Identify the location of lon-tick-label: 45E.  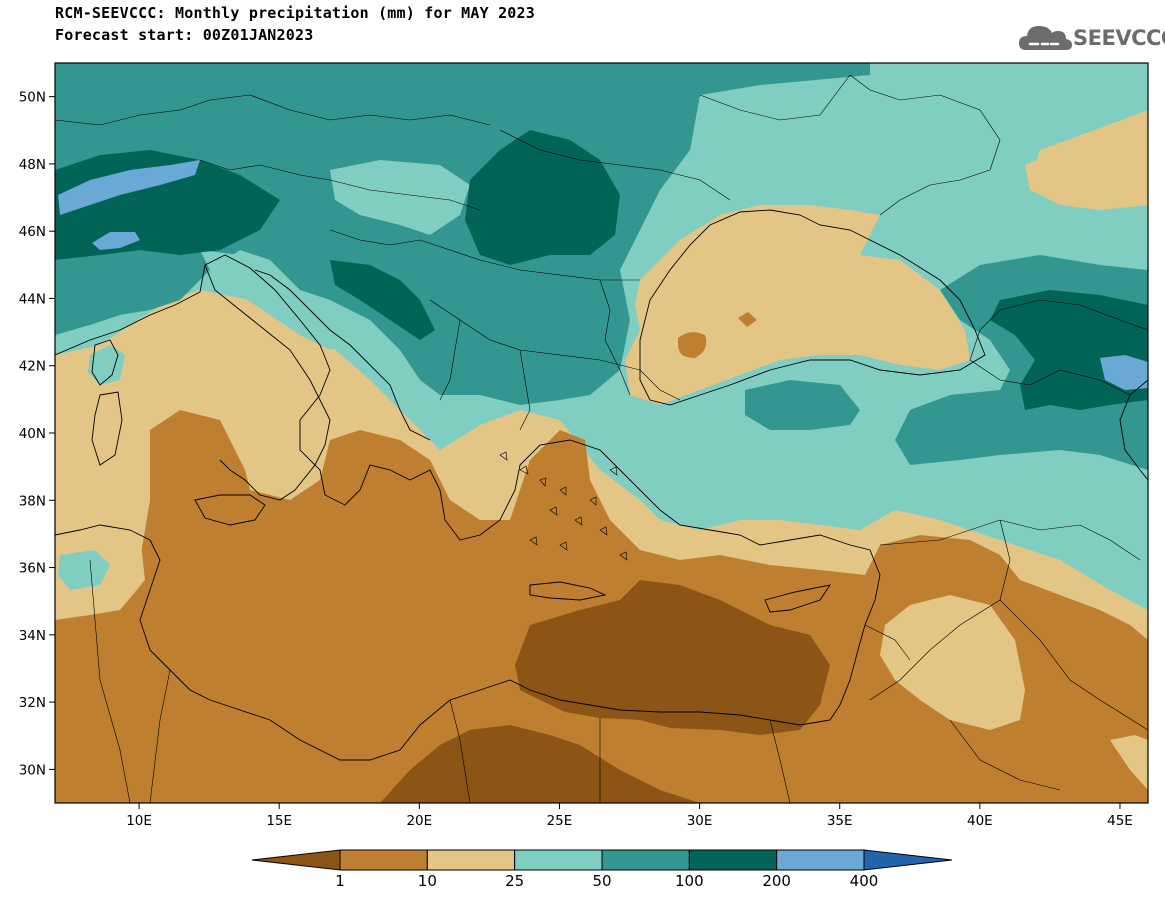
(1120, 821).